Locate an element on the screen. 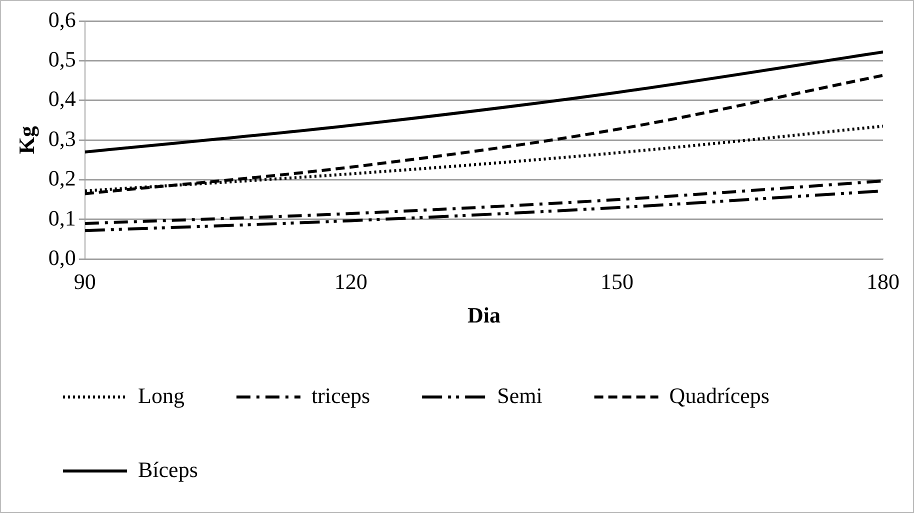 The image size is (916, 515). x-tick-label: 120 is located at coordinates (351, 281).